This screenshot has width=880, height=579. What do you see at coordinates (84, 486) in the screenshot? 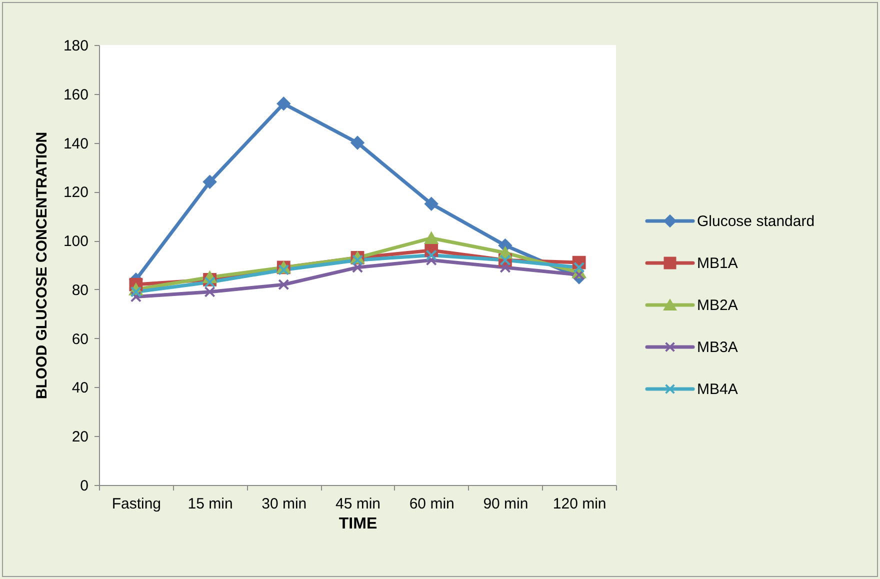
I see `y-tick-label: 0` at bounding box center [84, 486].